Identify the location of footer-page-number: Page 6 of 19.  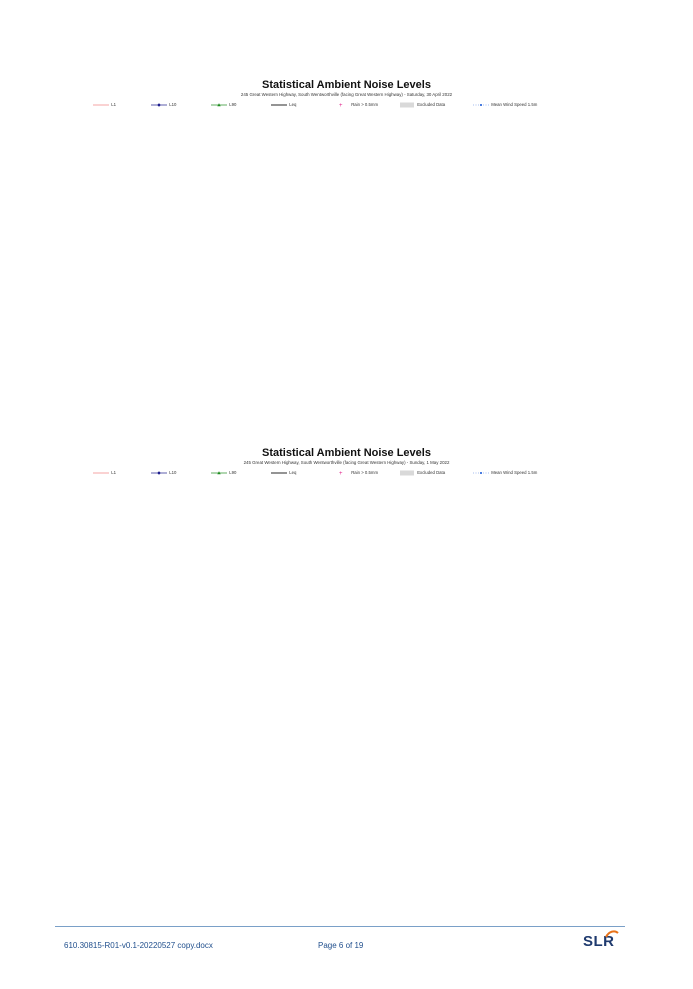
(341, 945).